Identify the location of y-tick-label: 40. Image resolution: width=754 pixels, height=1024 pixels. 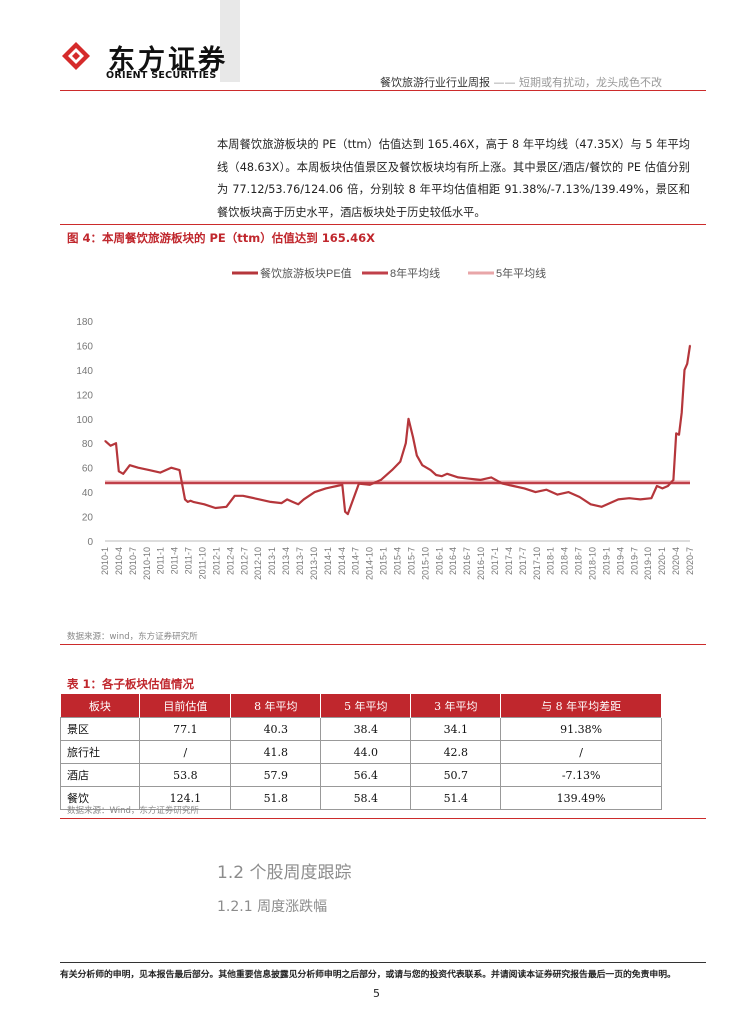
(88, 493).